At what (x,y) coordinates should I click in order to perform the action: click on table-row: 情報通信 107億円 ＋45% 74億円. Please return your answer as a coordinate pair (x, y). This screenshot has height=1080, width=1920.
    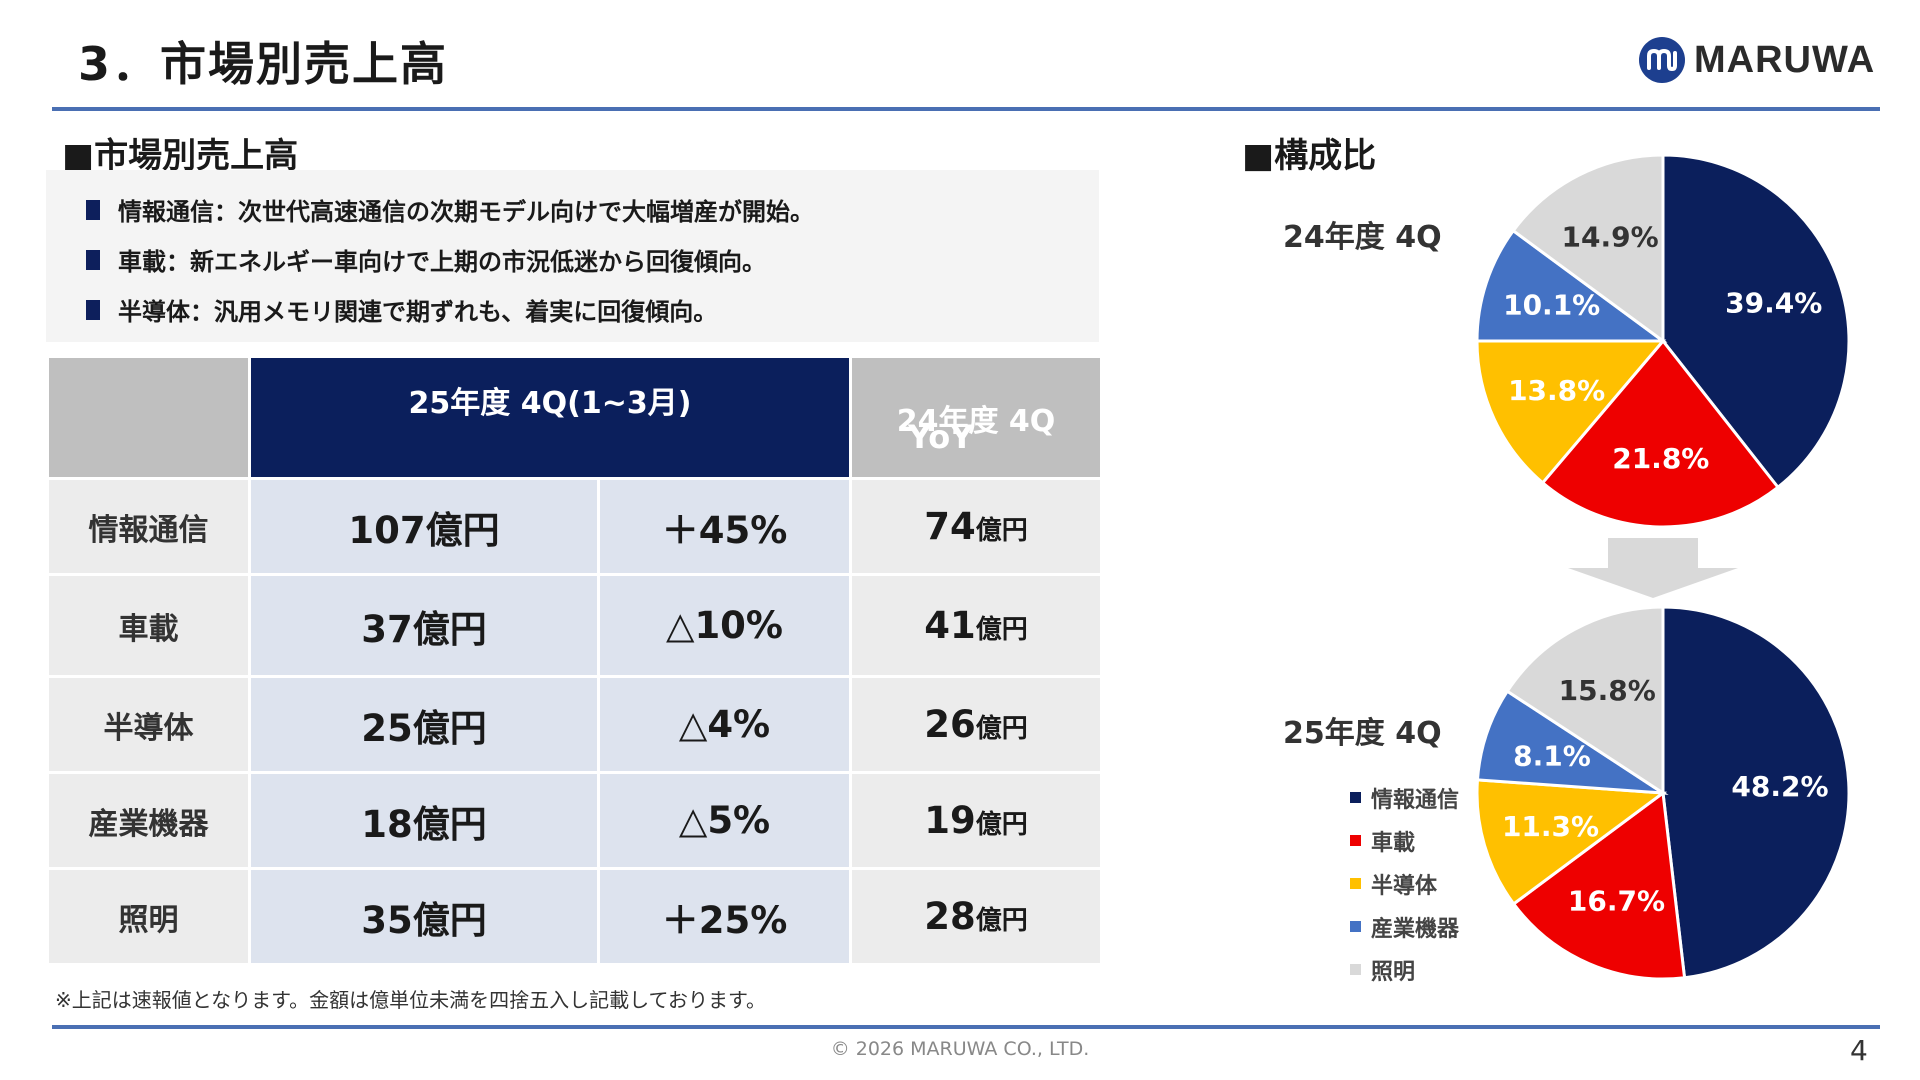
    Looking at the image, I should click on (574, 526).